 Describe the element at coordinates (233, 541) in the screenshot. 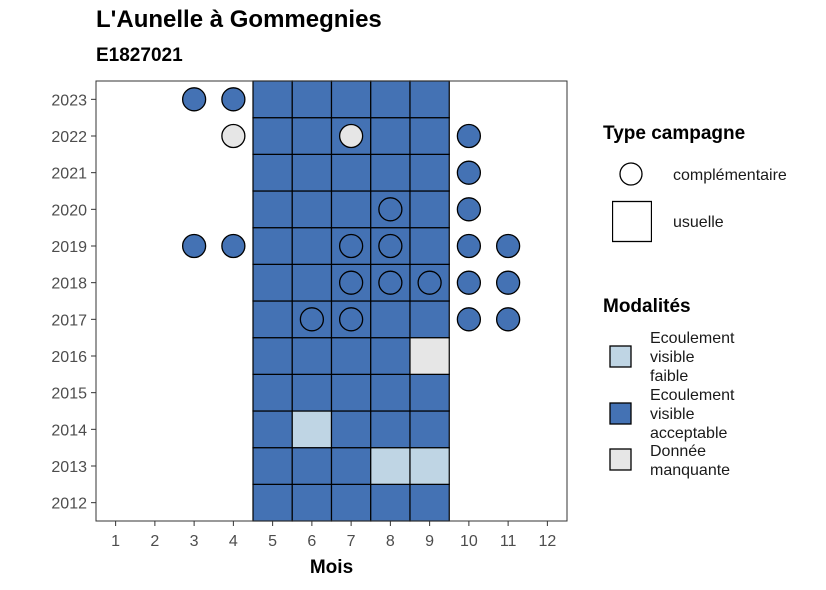

I see `x-tick-label: 4` at that location.